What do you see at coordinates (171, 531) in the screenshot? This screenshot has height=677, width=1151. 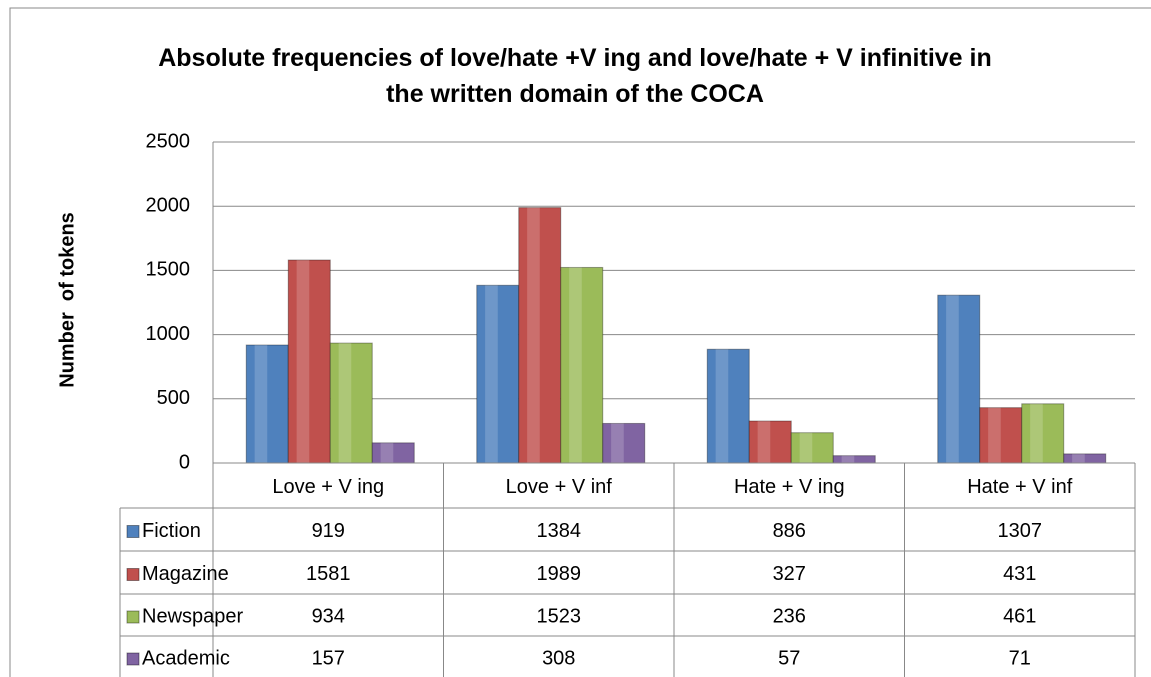 I see `legend-label: Fiction` at bounding box center [171, 531].